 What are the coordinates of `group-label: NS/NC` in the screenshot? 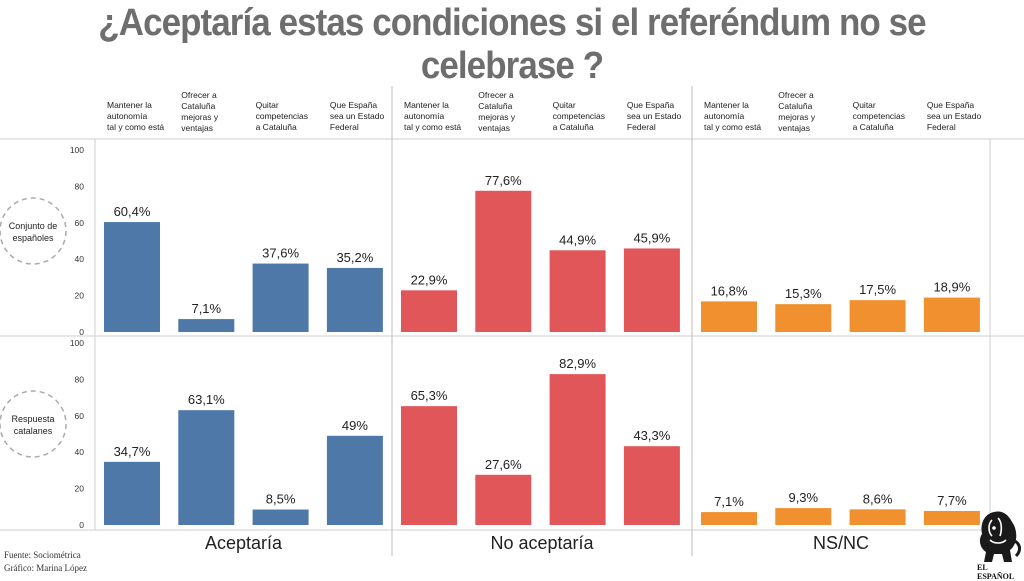 It's located at (841, 543).